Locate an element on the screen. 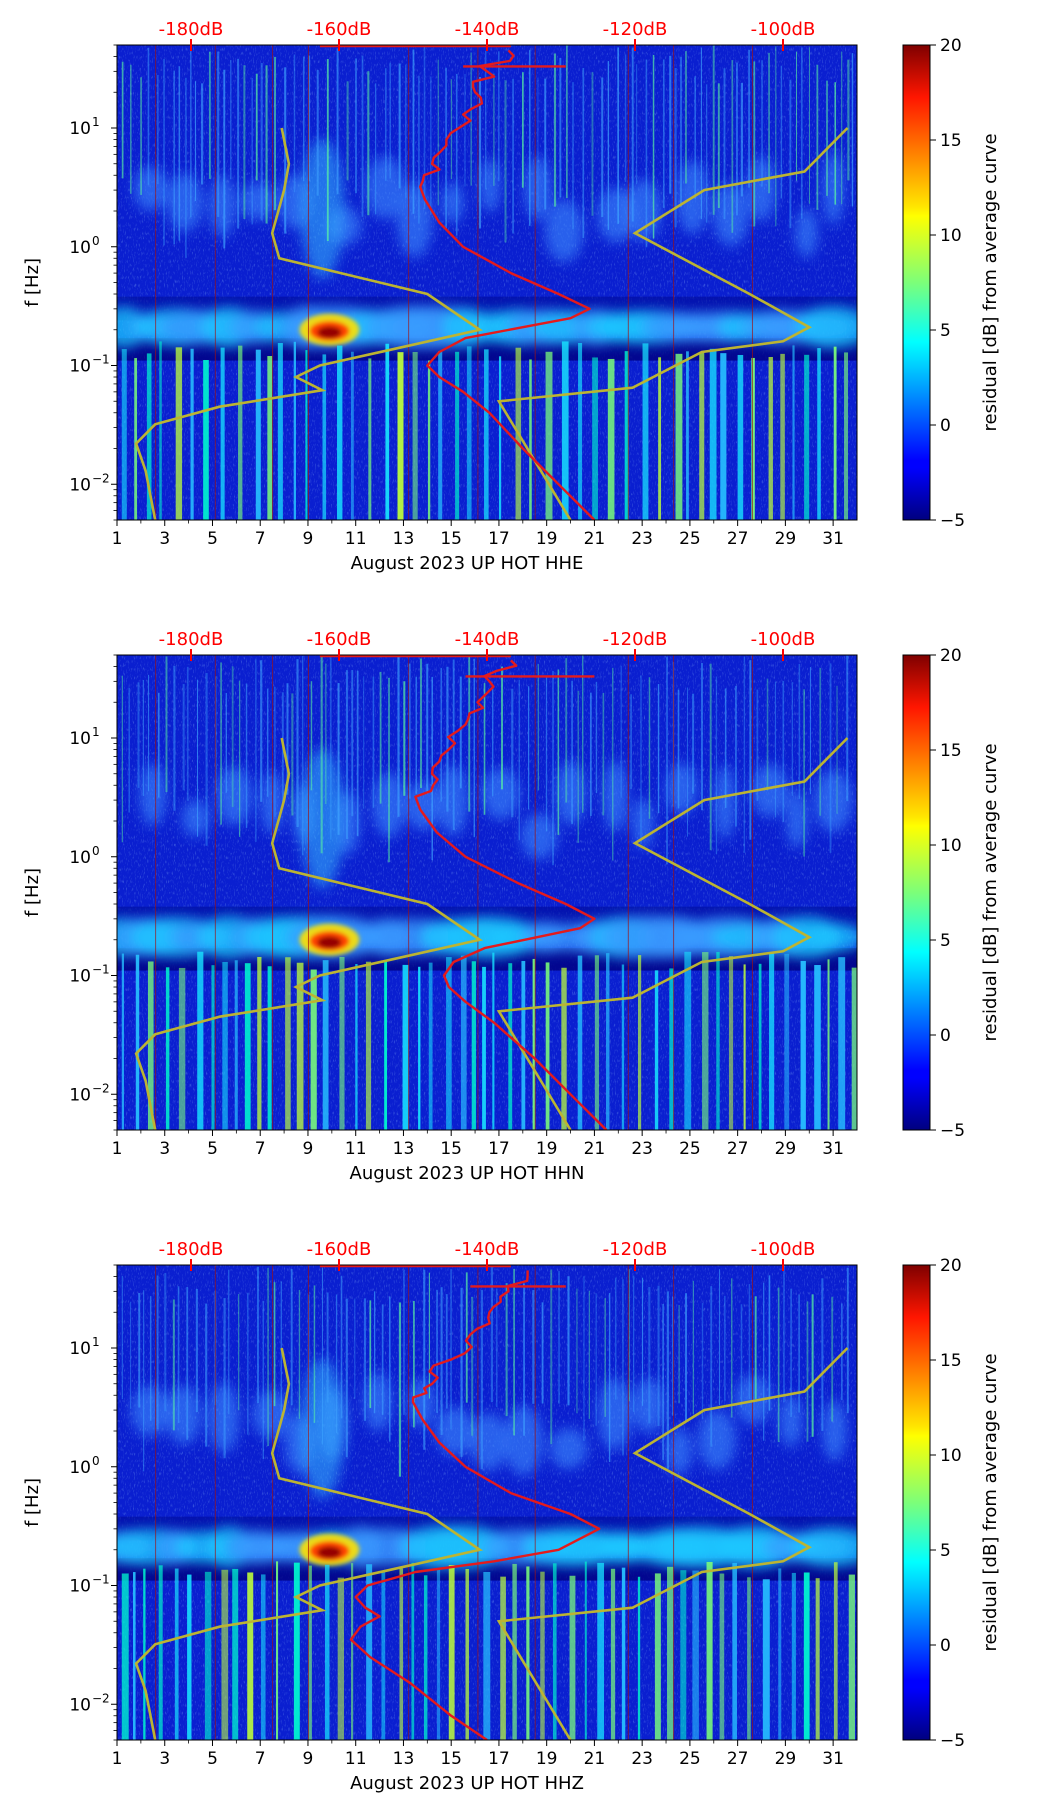 The width and height of the screenshot is (1052, 1806). x-axis-title: August 2023 UP HOT HHZ is located at coordinates (467, 1783).